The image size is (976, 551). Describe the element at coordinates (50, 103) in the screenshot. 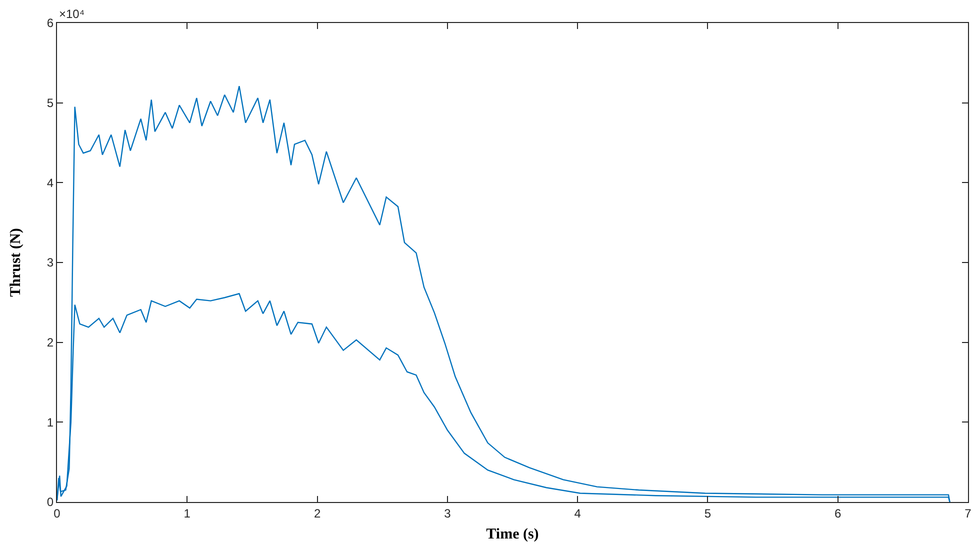

I see `y-tick-label: 5` at that location.